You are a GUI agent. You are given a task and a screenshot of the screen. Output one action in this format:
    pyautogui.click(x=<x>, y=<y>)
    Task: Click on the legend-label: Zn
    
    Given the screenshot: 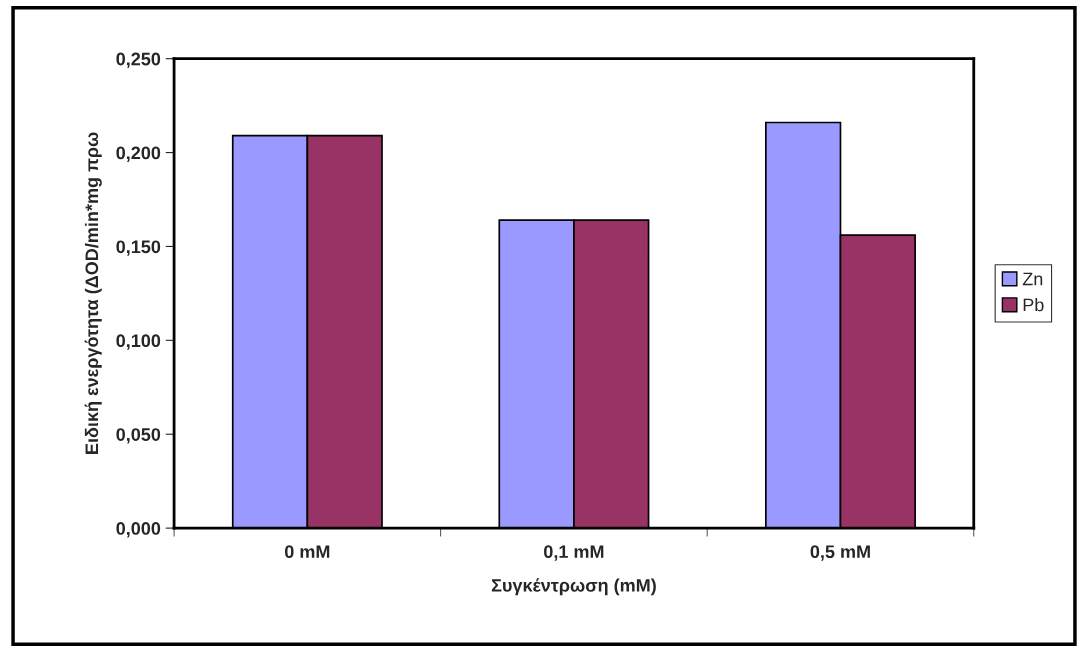 What is the action you would take?
    pyautogui.click(x=1032, y=279)
    